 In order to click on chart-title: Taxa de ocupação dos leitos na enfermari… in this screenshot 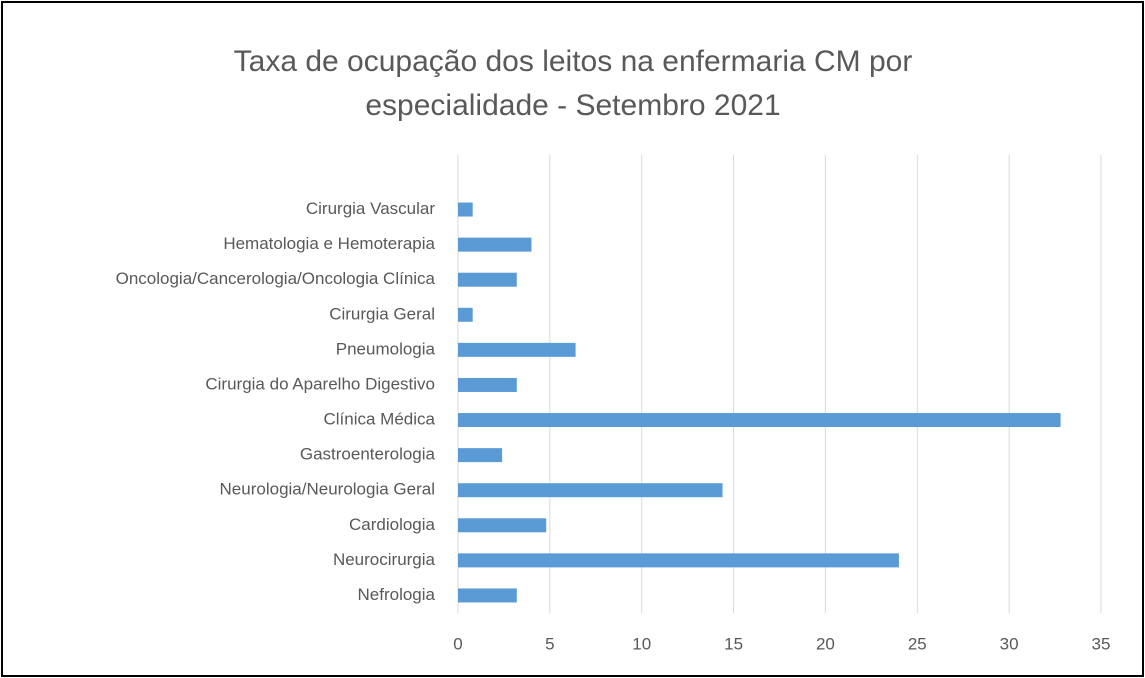, I will do `click(573, 83)`.